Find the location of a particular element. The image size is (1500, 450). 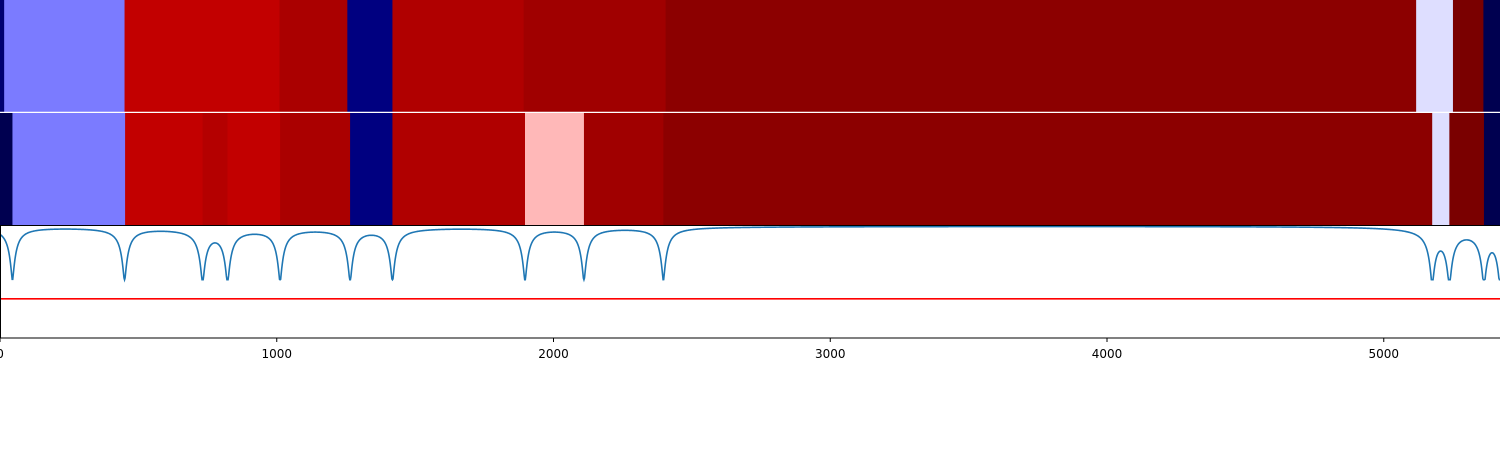

x-tick-label: 5000 is located at coordinates (1383, 354).